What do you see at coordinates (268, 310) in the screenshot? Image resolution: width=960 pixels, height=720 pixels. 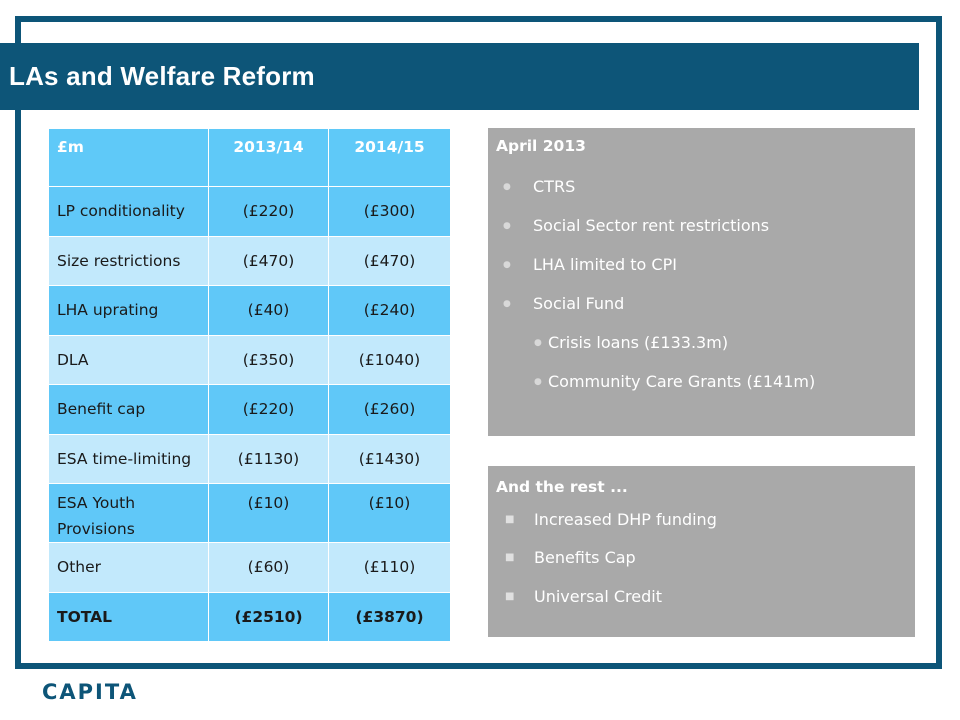 I see `value-2013-14: (£40)` at bounding box center [268, 310].